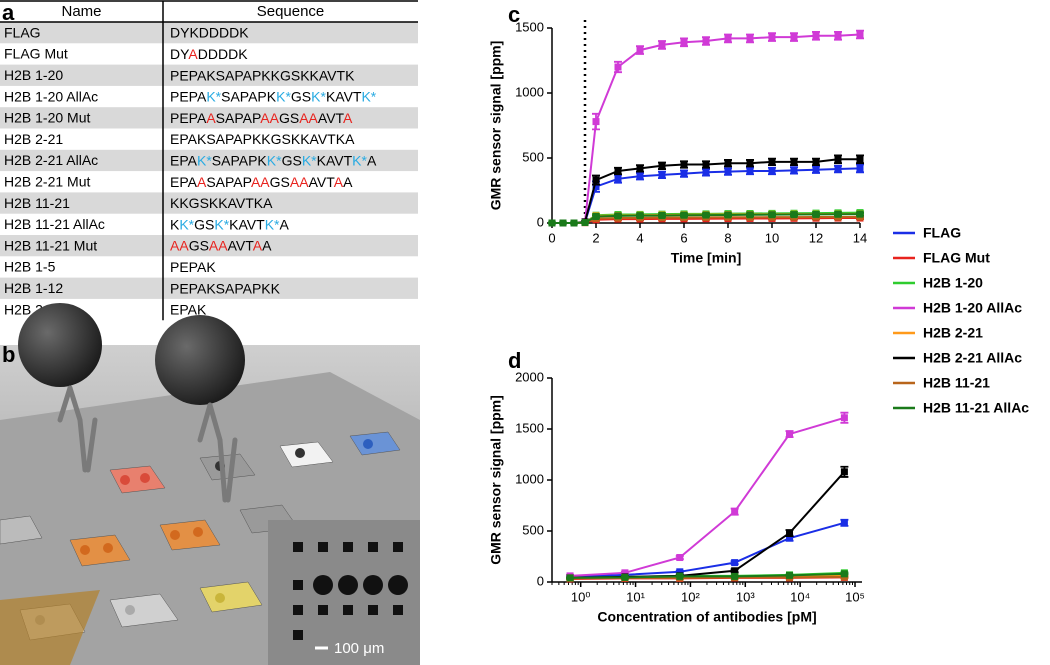 The width and height of the screenshot is (1050, 665). What do you see at coordinates (221, 245) in the screenshot?
I see `row-sequence: AAGSAAAVTAA` at bounding box center [221, 245].